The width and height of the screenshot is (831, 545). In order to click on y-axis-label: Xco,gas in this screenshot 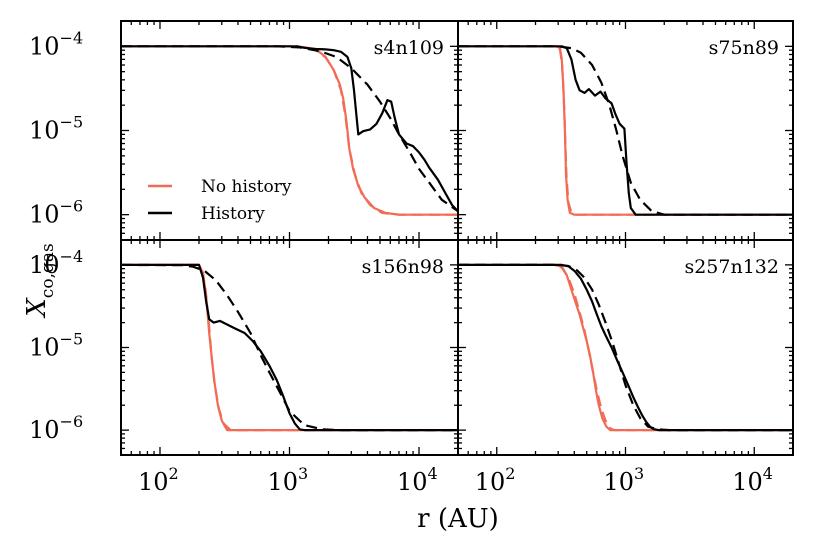, I will do `click(40, 280)`.